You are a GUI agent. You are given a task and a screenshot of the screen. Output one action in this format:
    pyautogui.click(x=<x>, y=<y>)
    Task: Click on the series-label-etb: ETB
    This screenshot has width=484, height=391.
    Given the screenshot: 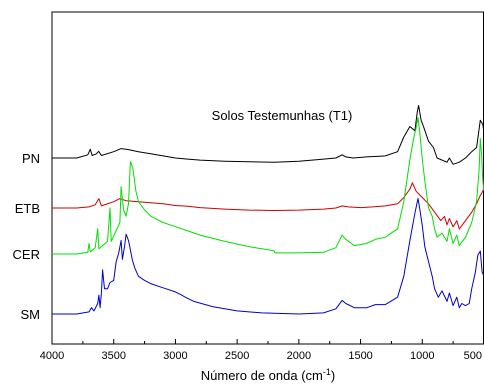 What is the action you would take?
    pyautogui.click(x=27, y=208)
    